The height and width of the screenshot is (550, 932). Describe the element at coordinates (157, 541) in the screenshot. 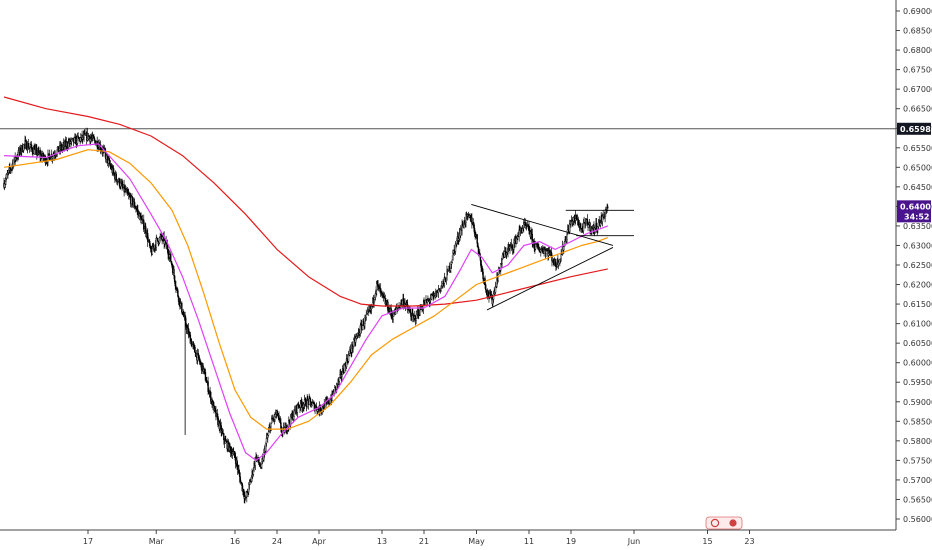

I see `x-tick-label: Mar` at that location.